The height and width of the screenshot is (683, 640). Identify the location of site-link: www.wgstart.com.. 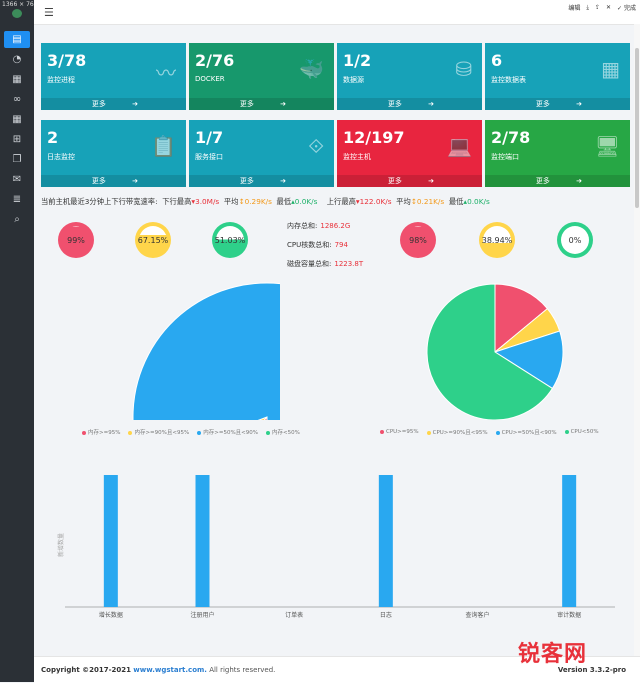
(170, 670).